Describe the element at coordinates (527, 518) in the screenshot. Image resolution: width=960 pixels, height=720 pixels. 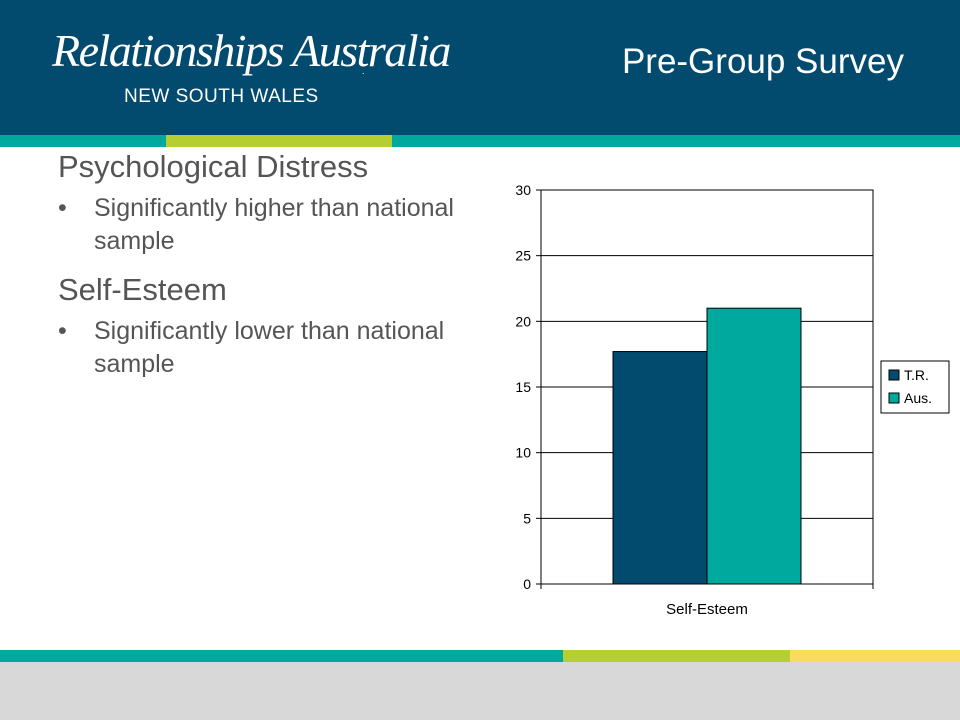
I see `y-tick-label: 5` at that location.